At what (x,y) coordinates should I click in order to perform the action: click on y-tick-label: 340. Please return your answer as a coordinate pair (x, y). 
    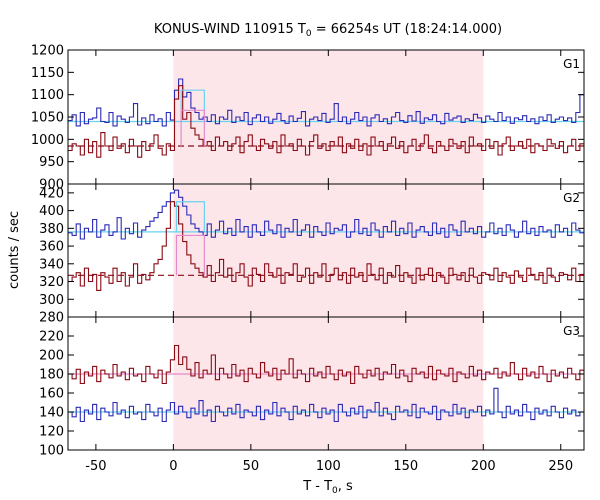
    Looking at the image, I should click on (51, 264).